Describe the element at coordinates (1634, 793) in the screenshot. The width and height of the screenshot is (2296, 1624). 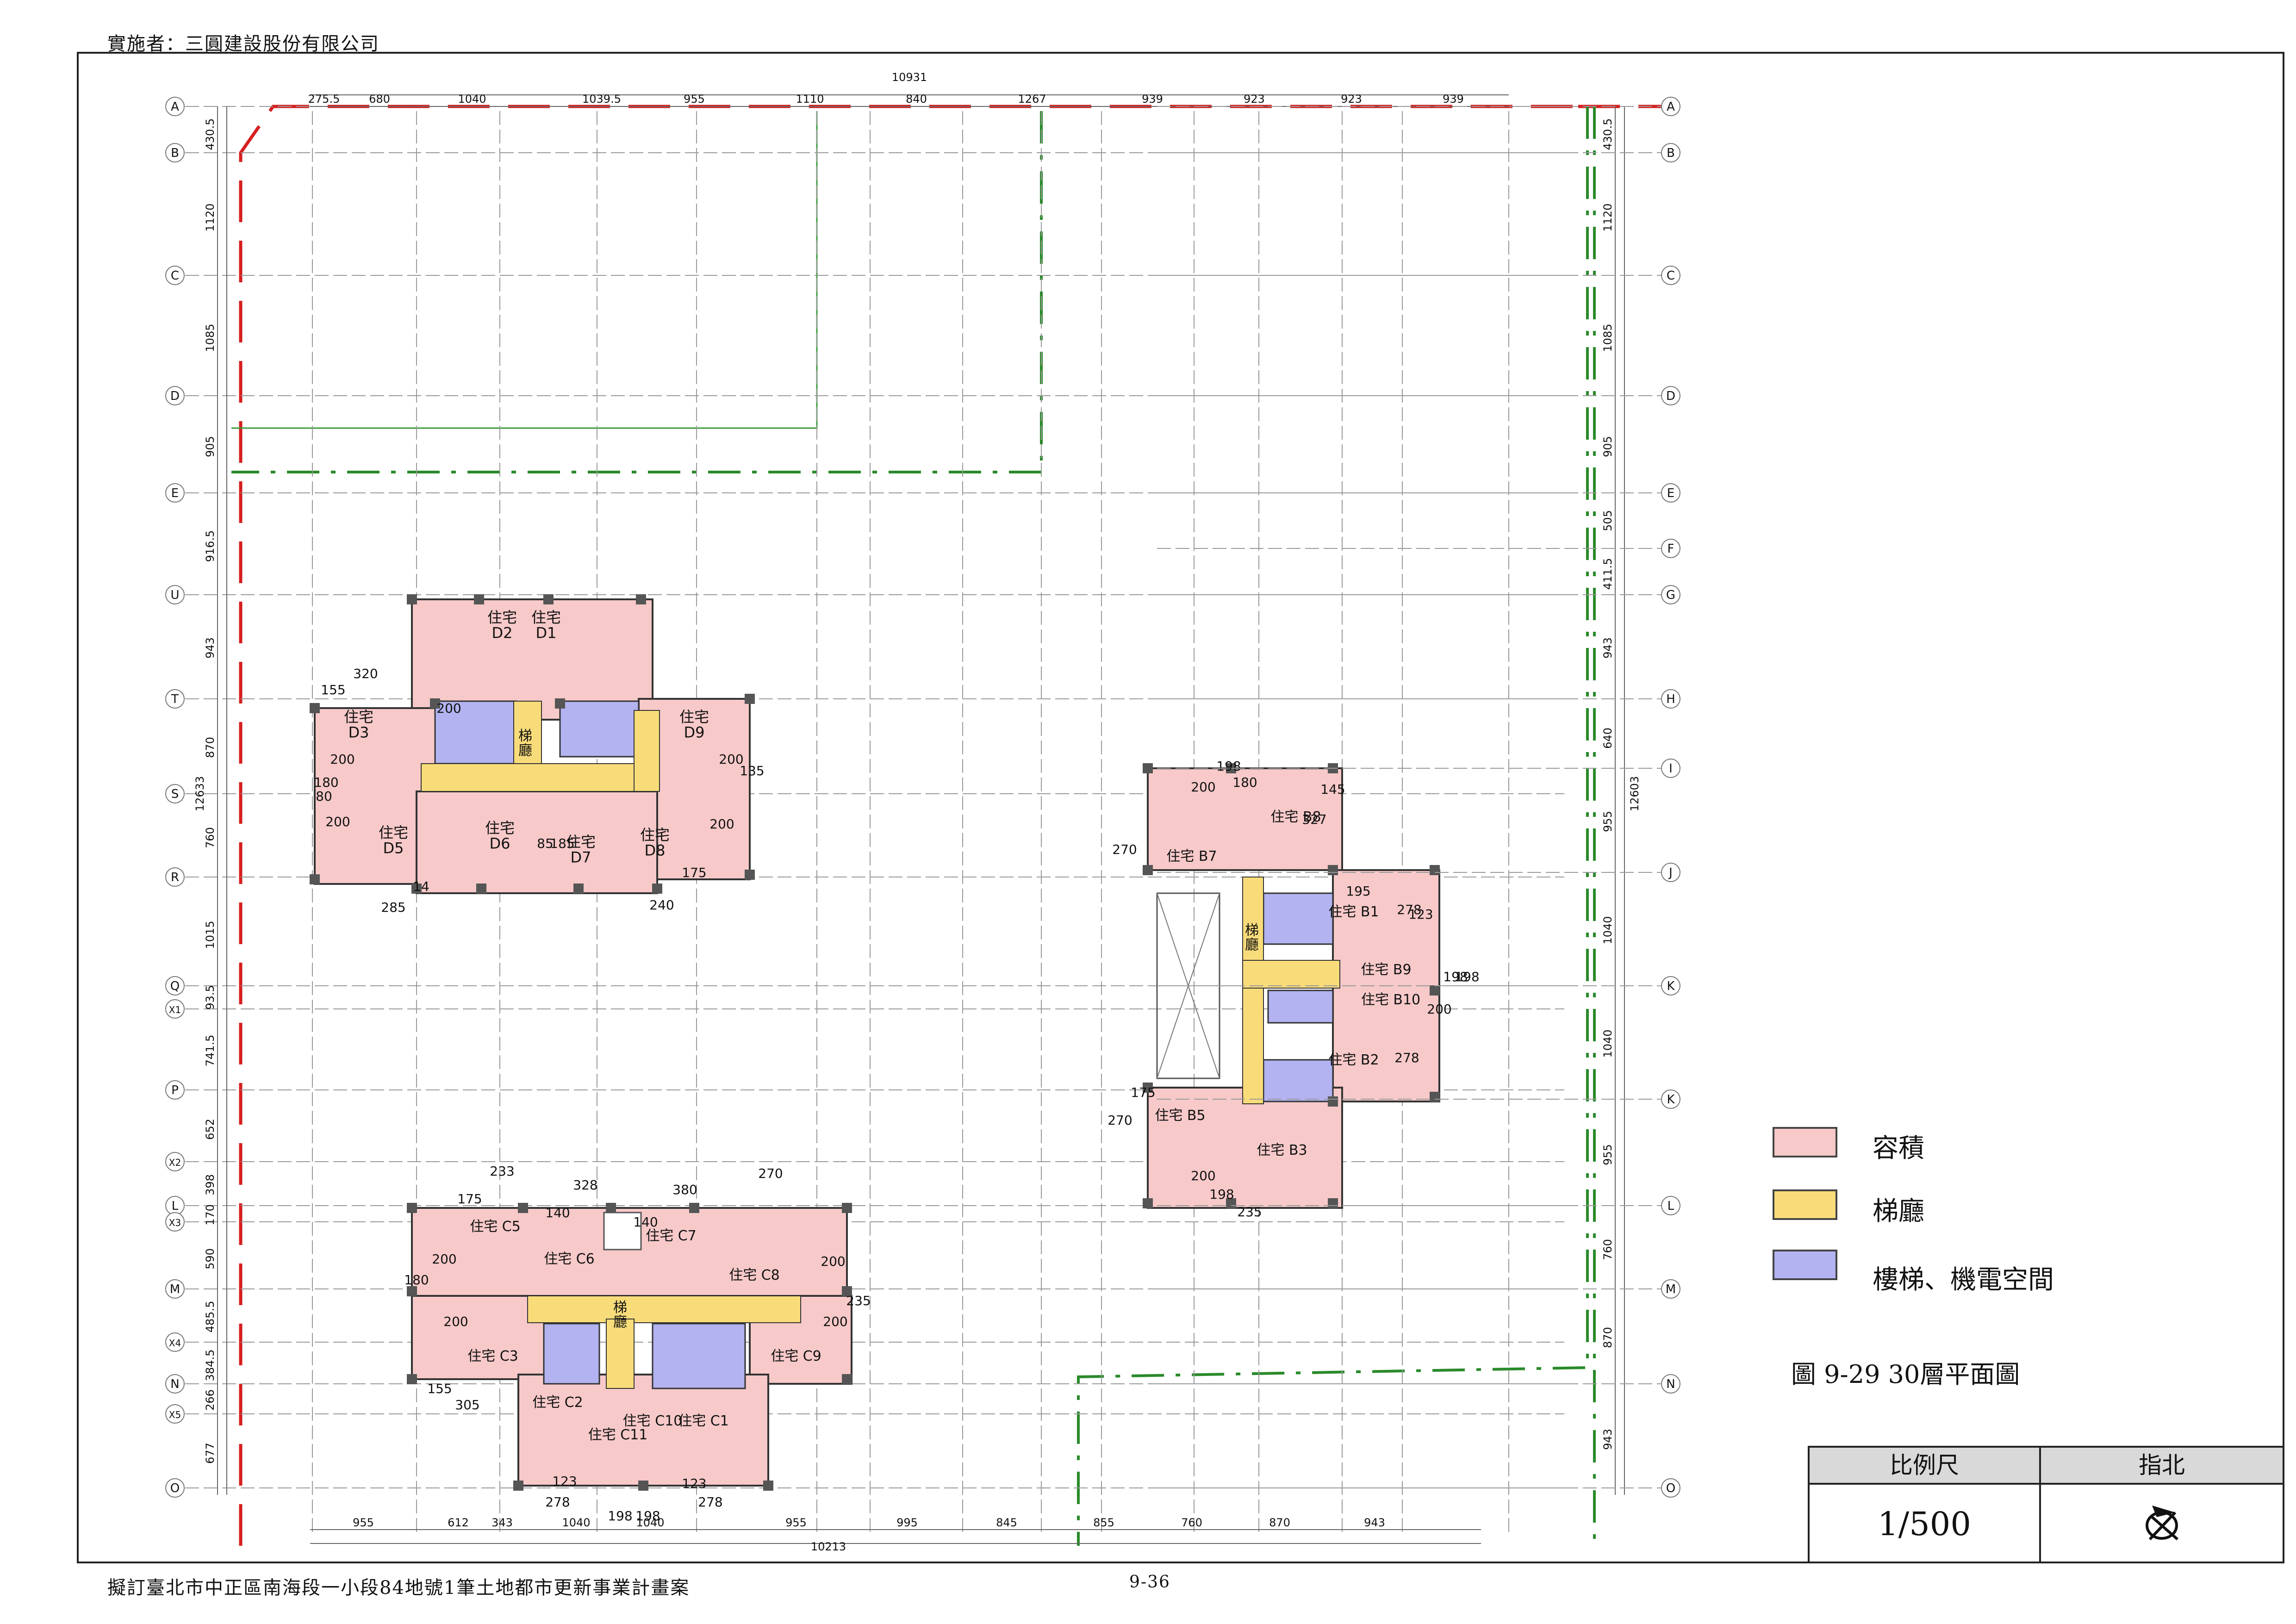
I see `dim-right-total: 12603` at that location.